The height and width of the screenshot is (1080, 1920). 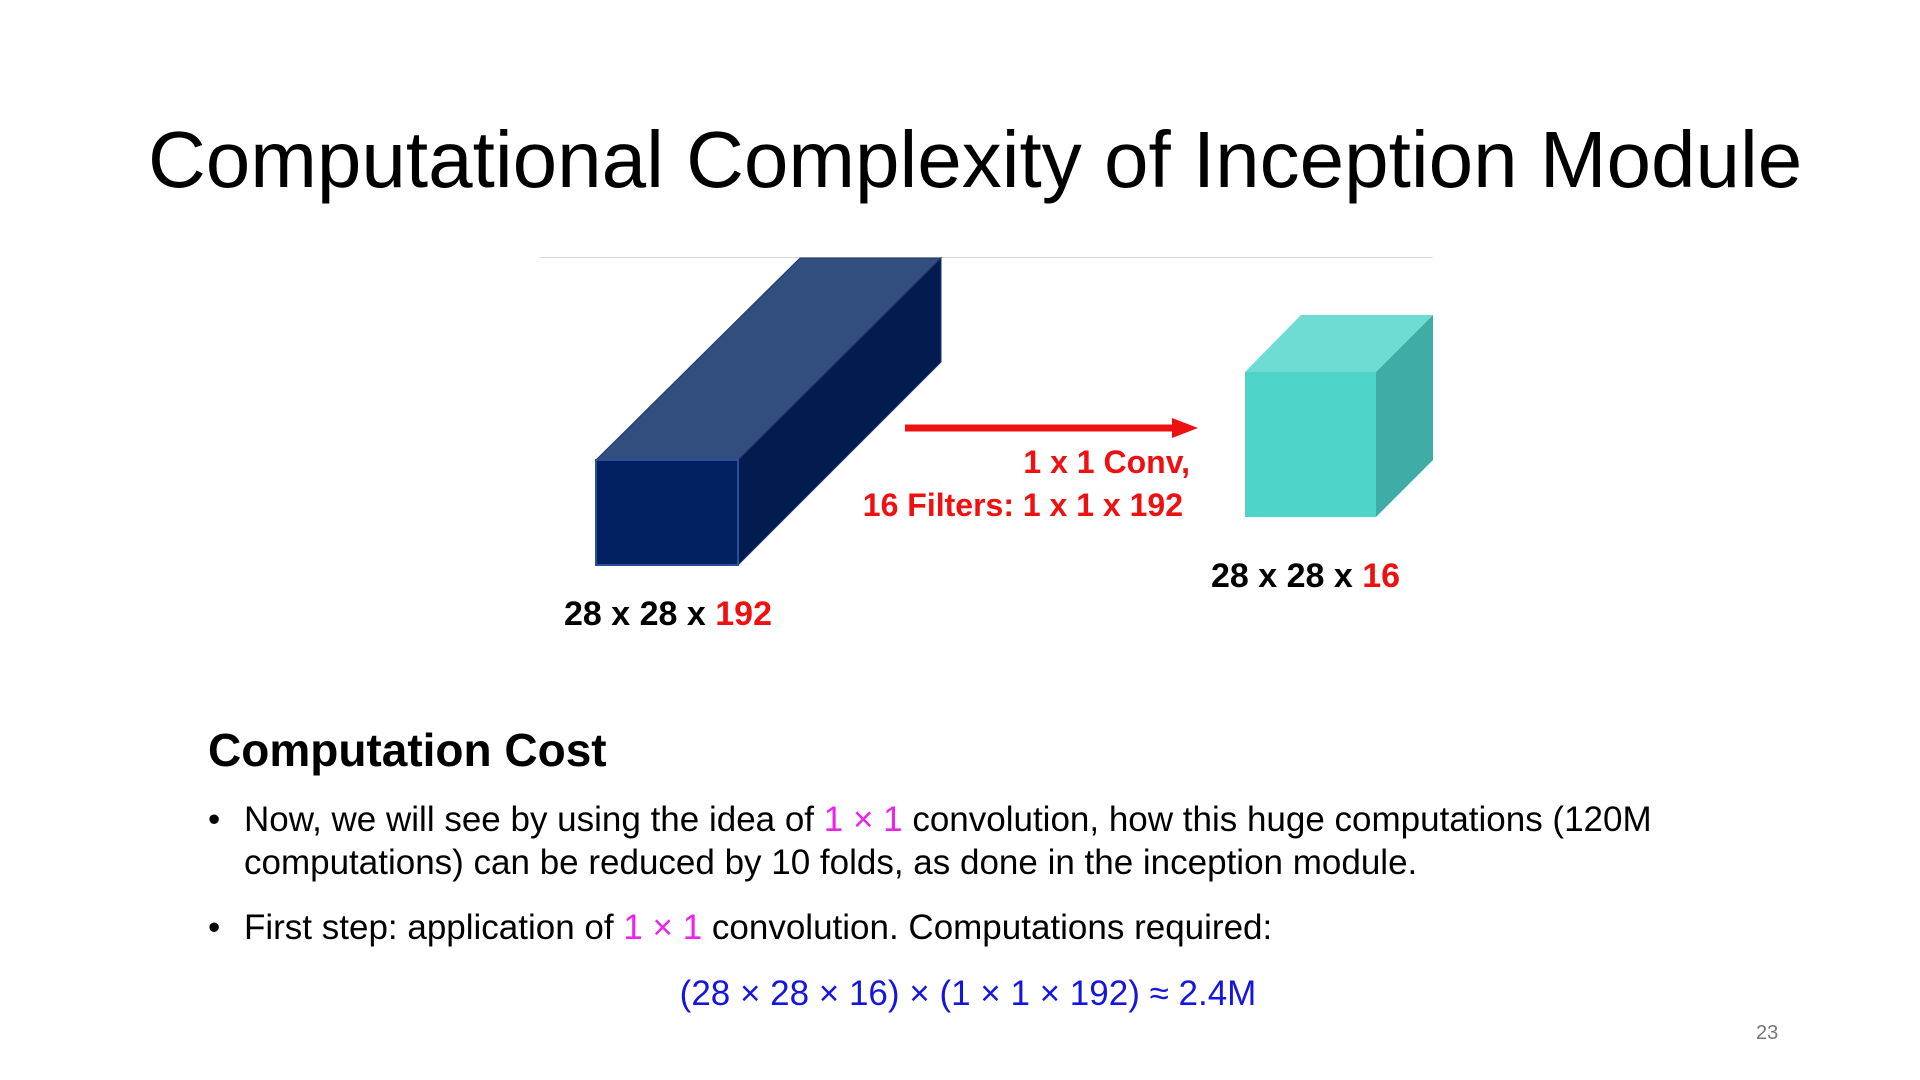 What do you see at coordinates (667, 512) in the screenshot?
I see `input-volume-front-face` at bounding box center [667, 512].